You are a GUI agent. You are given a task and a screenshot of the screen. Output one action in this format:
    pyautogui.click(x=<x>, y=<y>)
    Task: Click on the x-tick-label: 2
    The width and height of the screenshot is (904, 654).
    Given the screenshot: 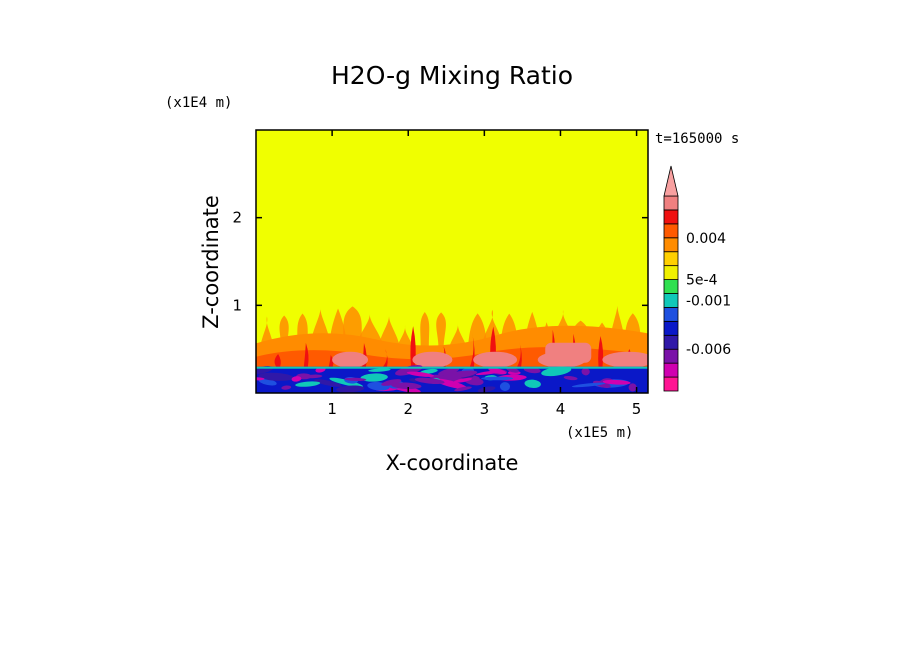 What is the action you would take?
    pyautogui.click(x=408, y=409)
    